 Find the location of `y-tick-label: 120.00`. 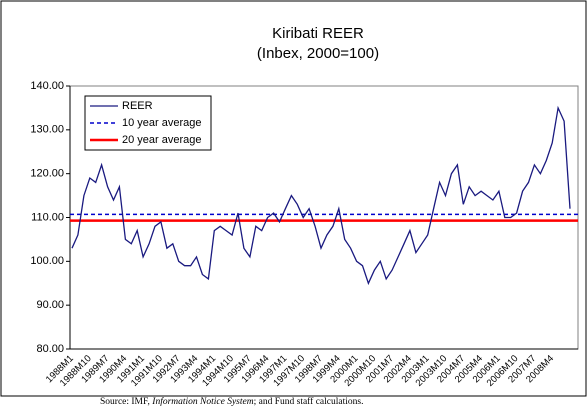

y-tick-label: 120.00 is located at coordinates (47, 174).